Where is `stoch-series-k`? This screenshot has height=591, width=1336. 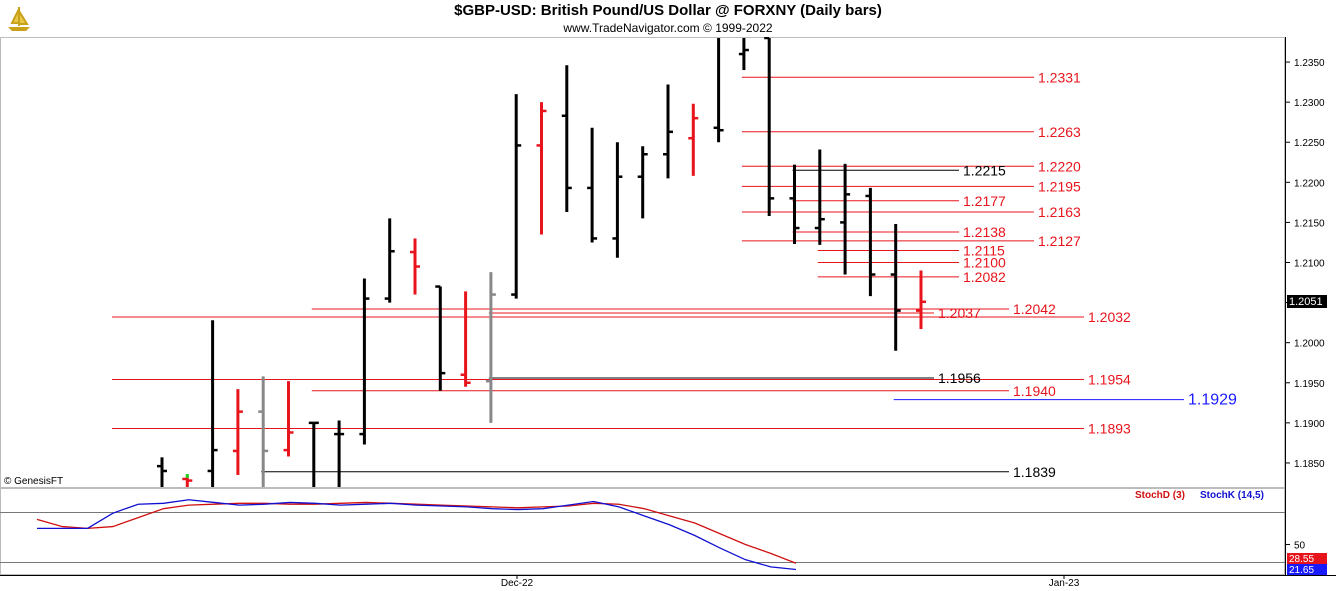
stoch-series-k is located at coordinates (417, 535).